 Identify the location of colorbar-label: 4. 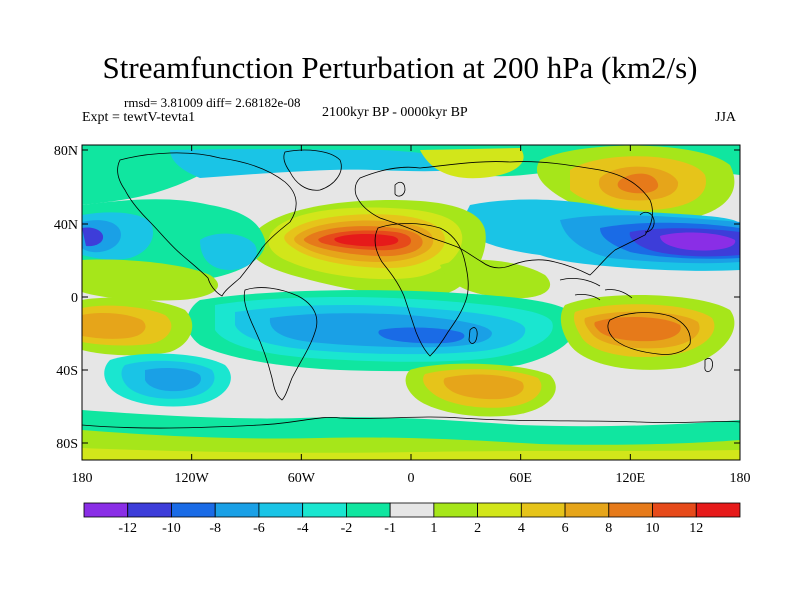
(521, 528).